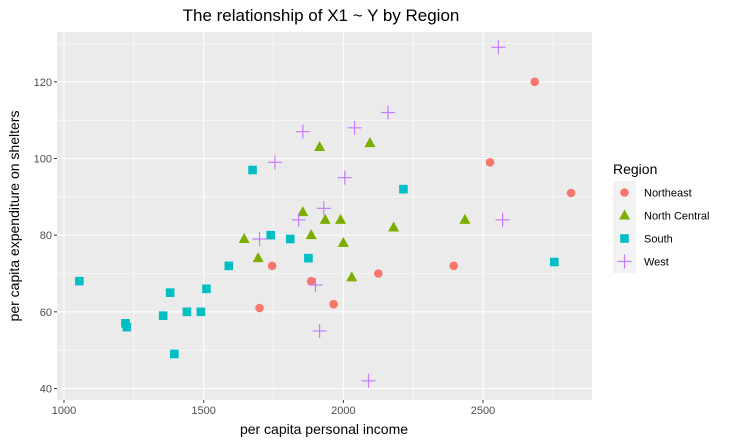 Image resolution: width=729 pixels, height=443 pixels. I want to click on legend-label-west: West, so click(656, 263).